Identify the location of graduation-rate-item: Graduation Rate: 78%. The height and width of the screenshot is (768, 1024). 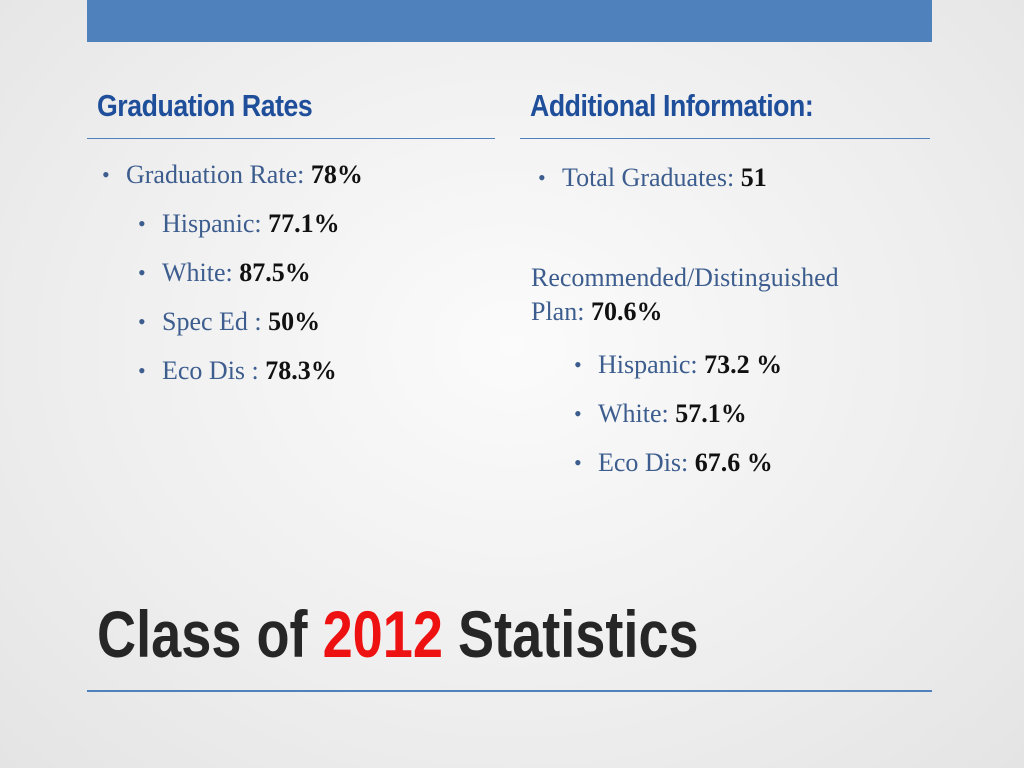
(232, 184).